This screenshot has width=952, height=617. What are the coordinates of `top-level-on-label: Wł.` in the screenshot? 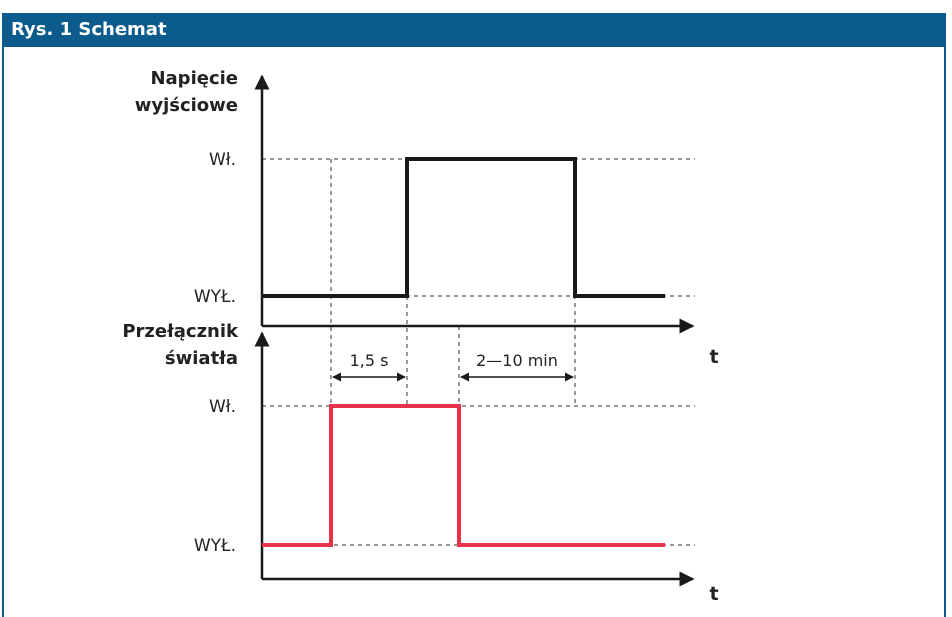 It's located at (222, 160).